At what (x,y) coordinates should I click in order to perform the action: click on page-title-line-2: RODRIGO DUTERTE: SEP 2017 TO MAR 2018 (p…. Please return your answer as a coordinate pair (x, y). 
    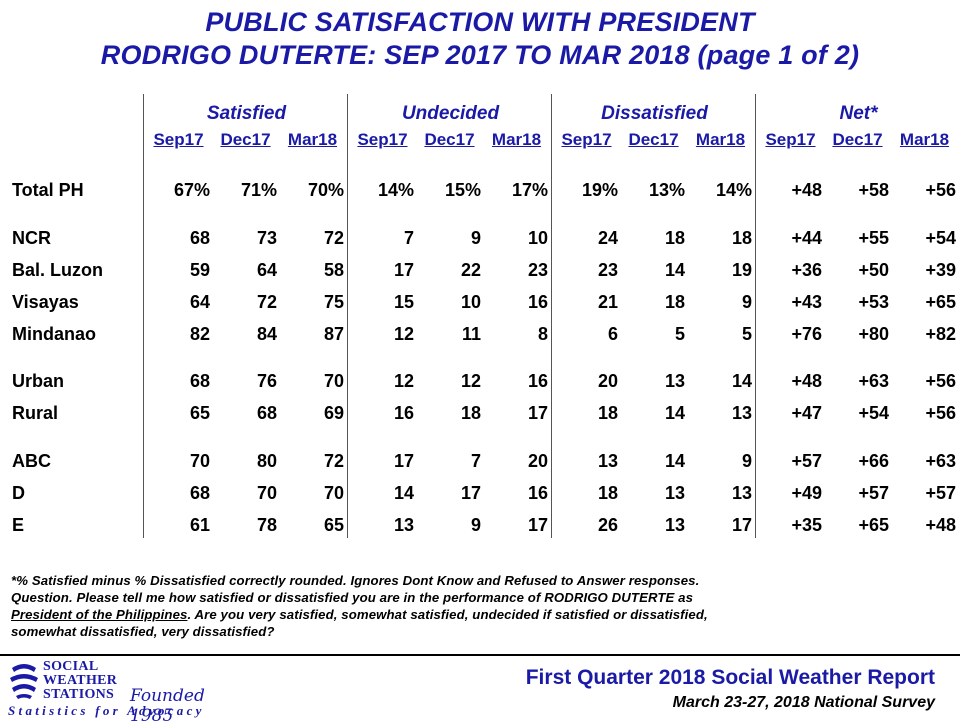
    Looking at the image, I should click on (480, 55).